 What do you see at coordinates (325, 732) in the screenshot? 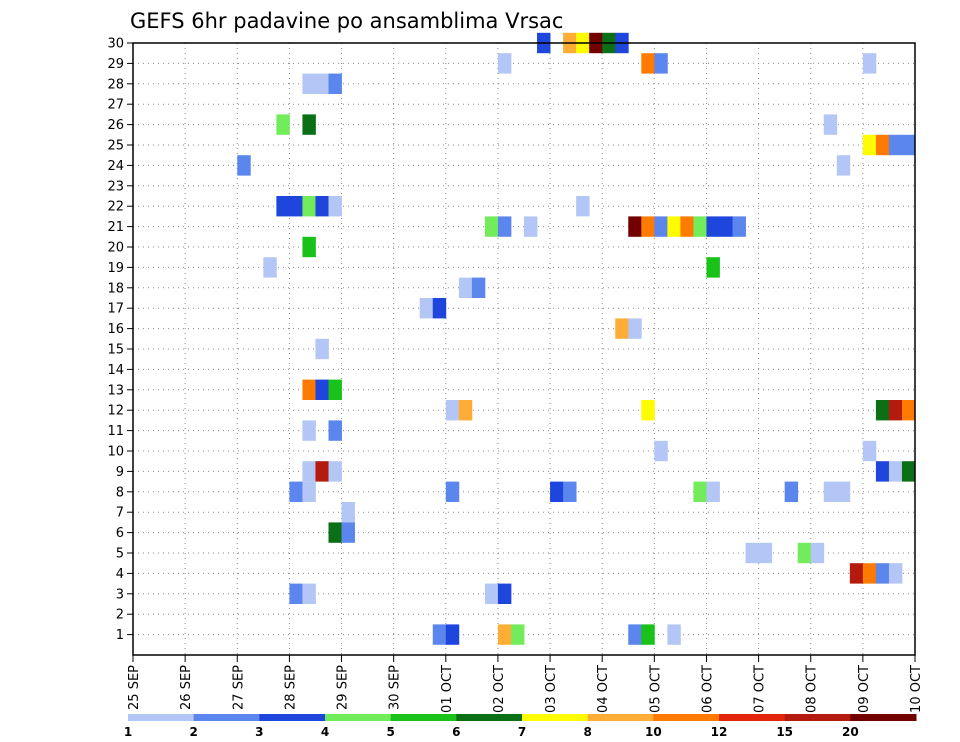
I see `legend-label: 4` at bounding box center [325, 732].